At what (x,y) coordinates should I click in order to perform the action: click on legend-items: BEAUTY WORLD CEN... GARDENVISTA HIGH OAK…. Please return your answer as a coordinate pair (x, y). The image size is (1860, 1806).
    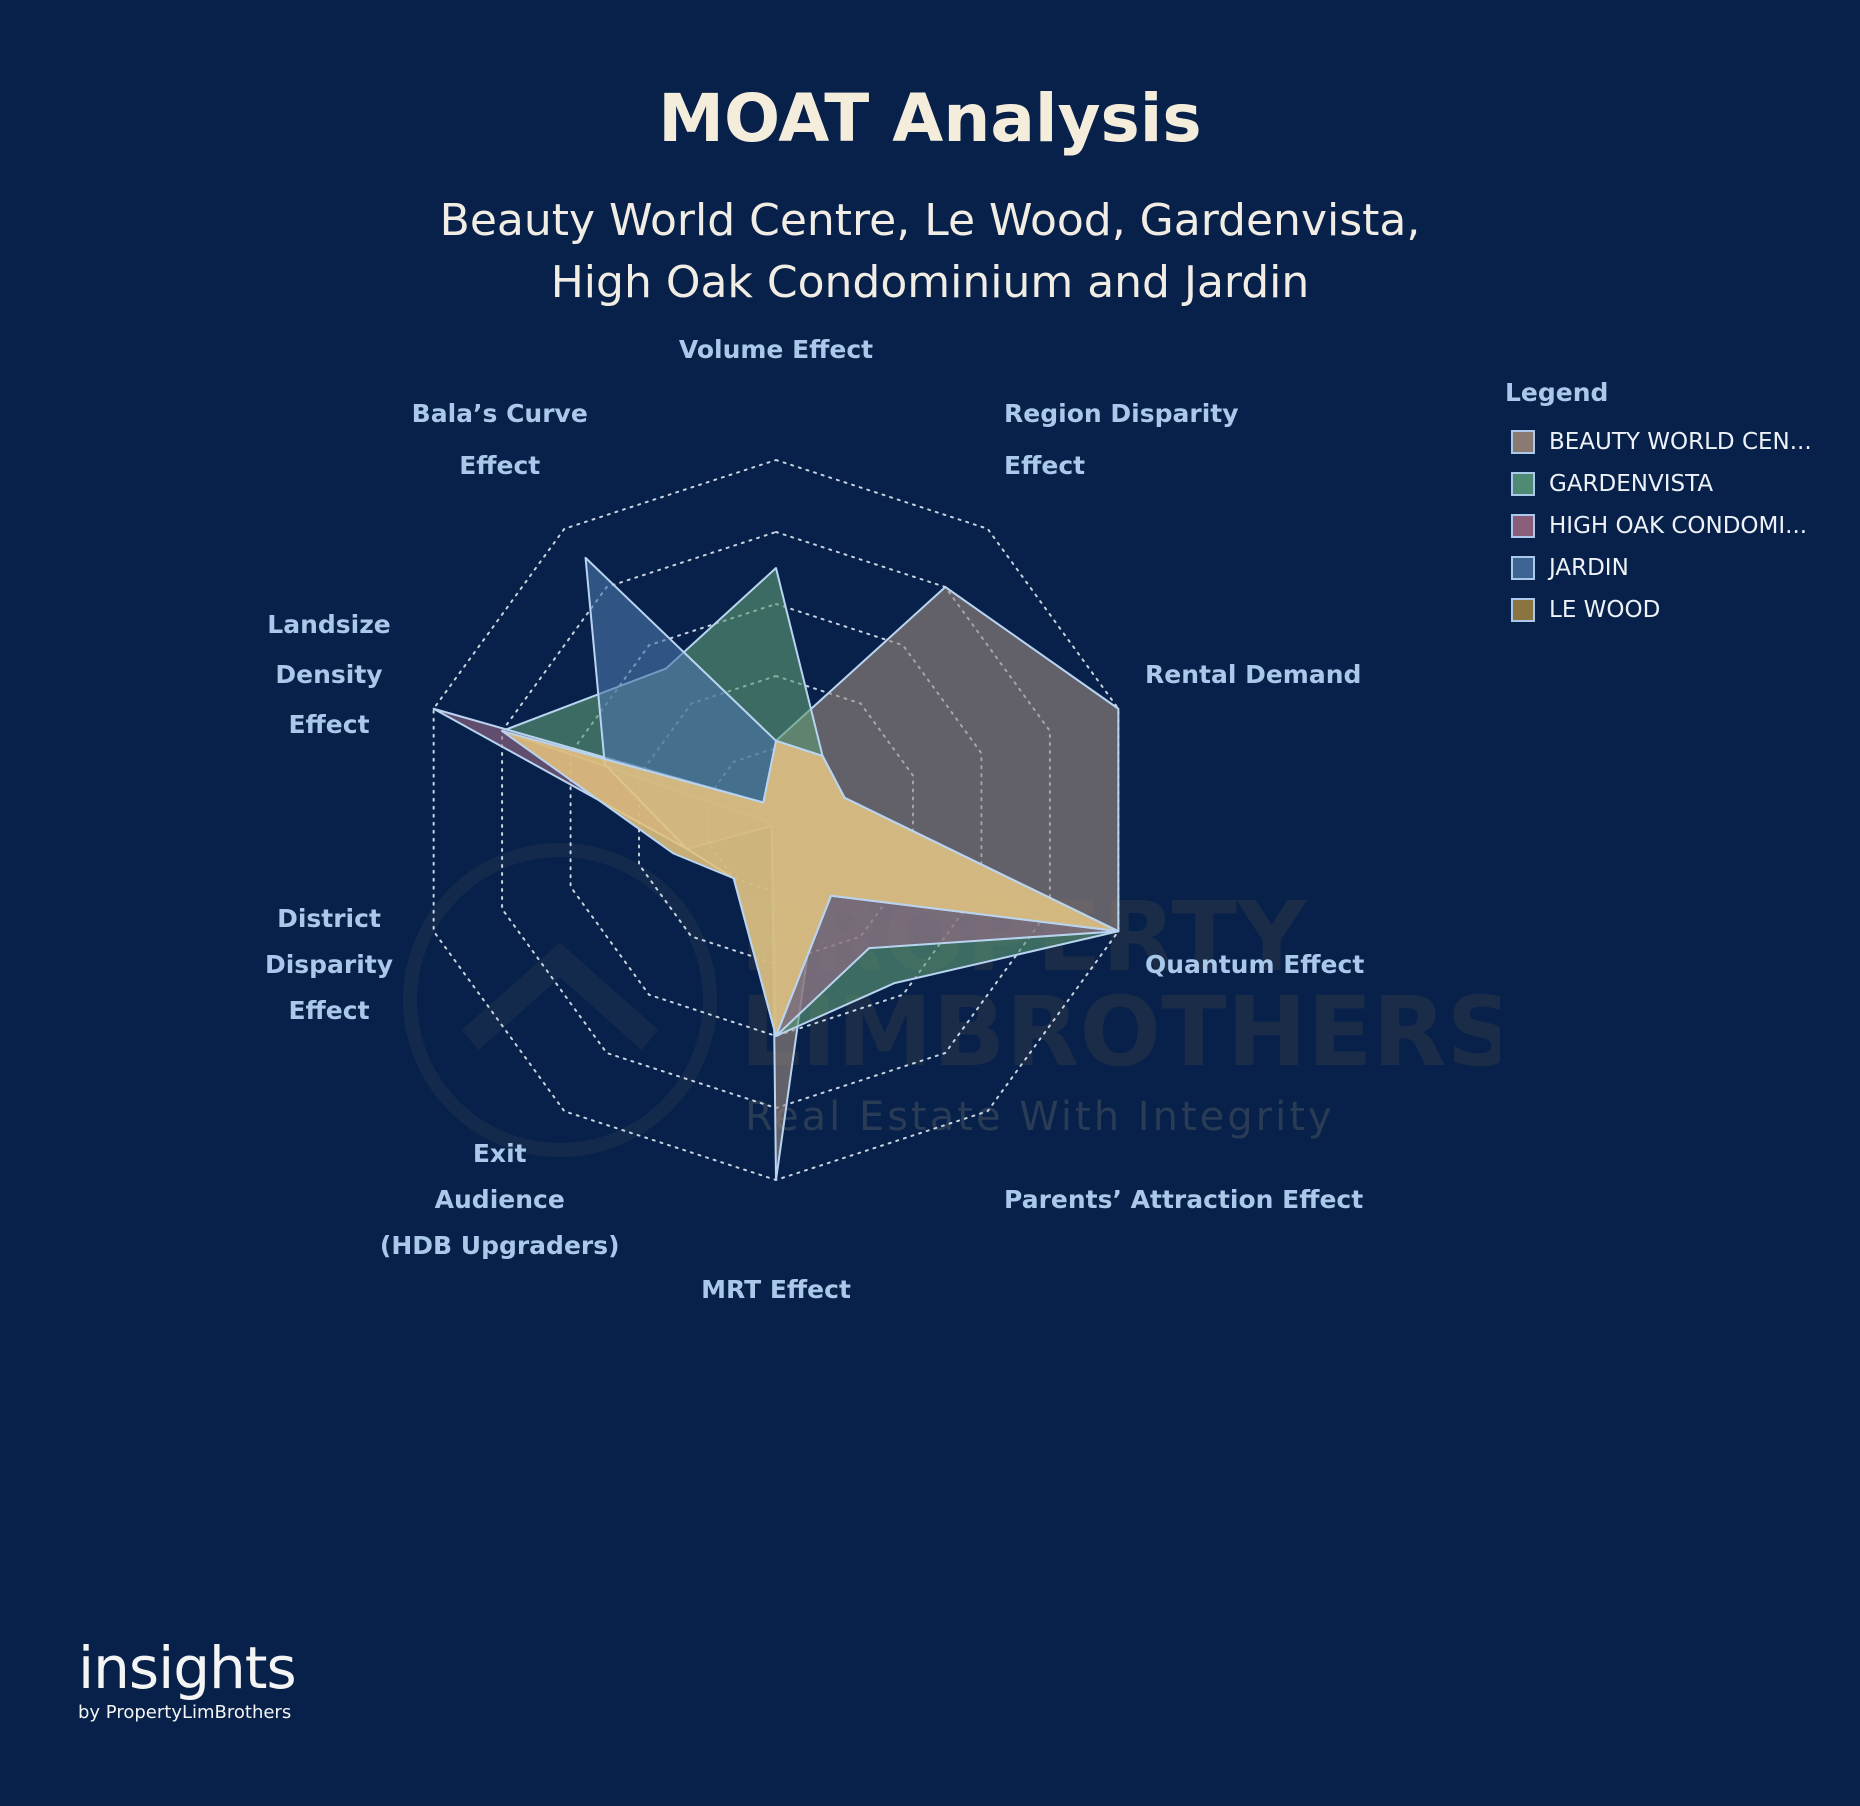
    Looking at the image, I should click on (1658, 526).